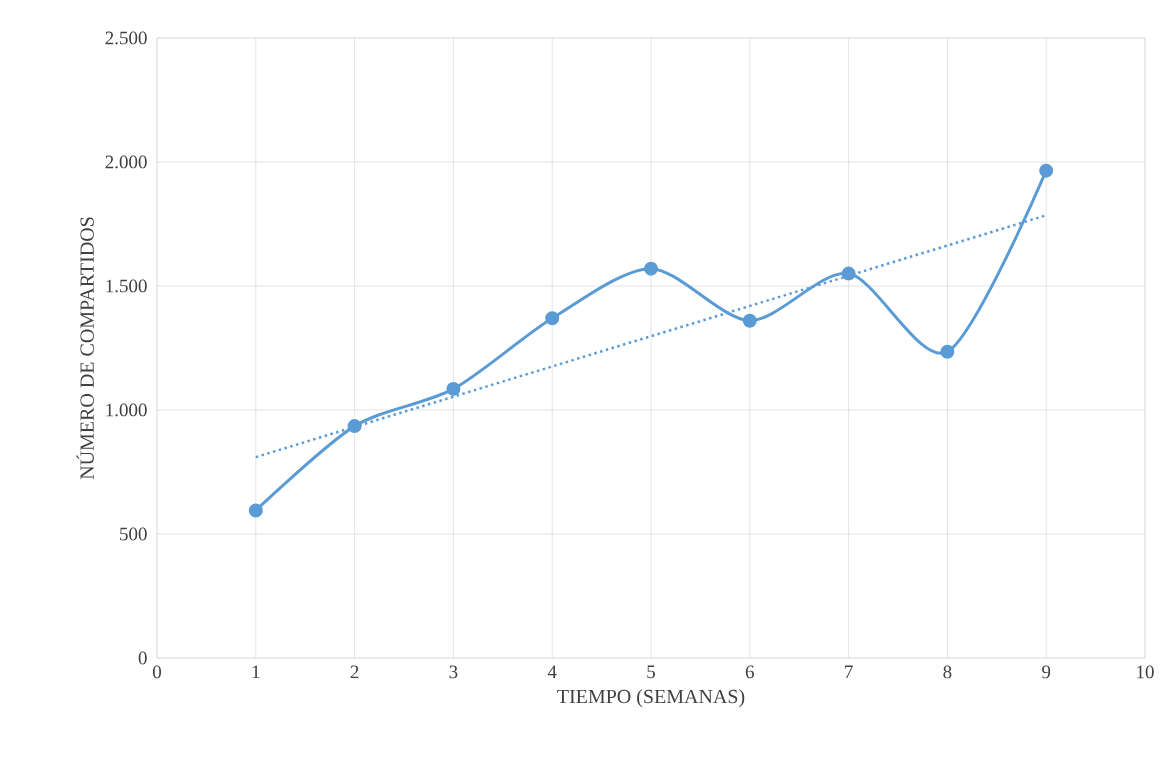 This screenshot has width=1176, height=763. What do you see at coordinates (157, 672) in the screenshot?
I see `x-tick-label: 0` at bounding box center [157, 672].